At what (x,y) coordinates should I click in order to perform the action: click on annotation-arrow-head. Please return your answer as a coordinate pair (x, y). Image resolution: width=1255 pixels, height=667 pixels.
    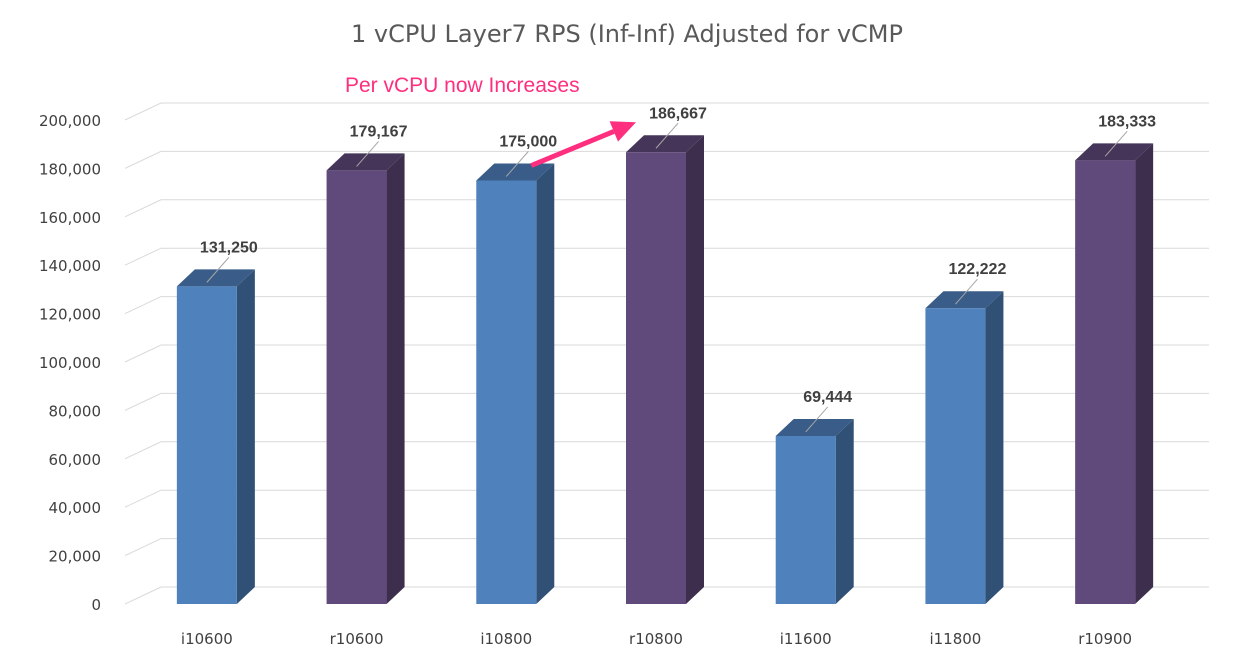
    Looking at the image, I should click on (622, 131).